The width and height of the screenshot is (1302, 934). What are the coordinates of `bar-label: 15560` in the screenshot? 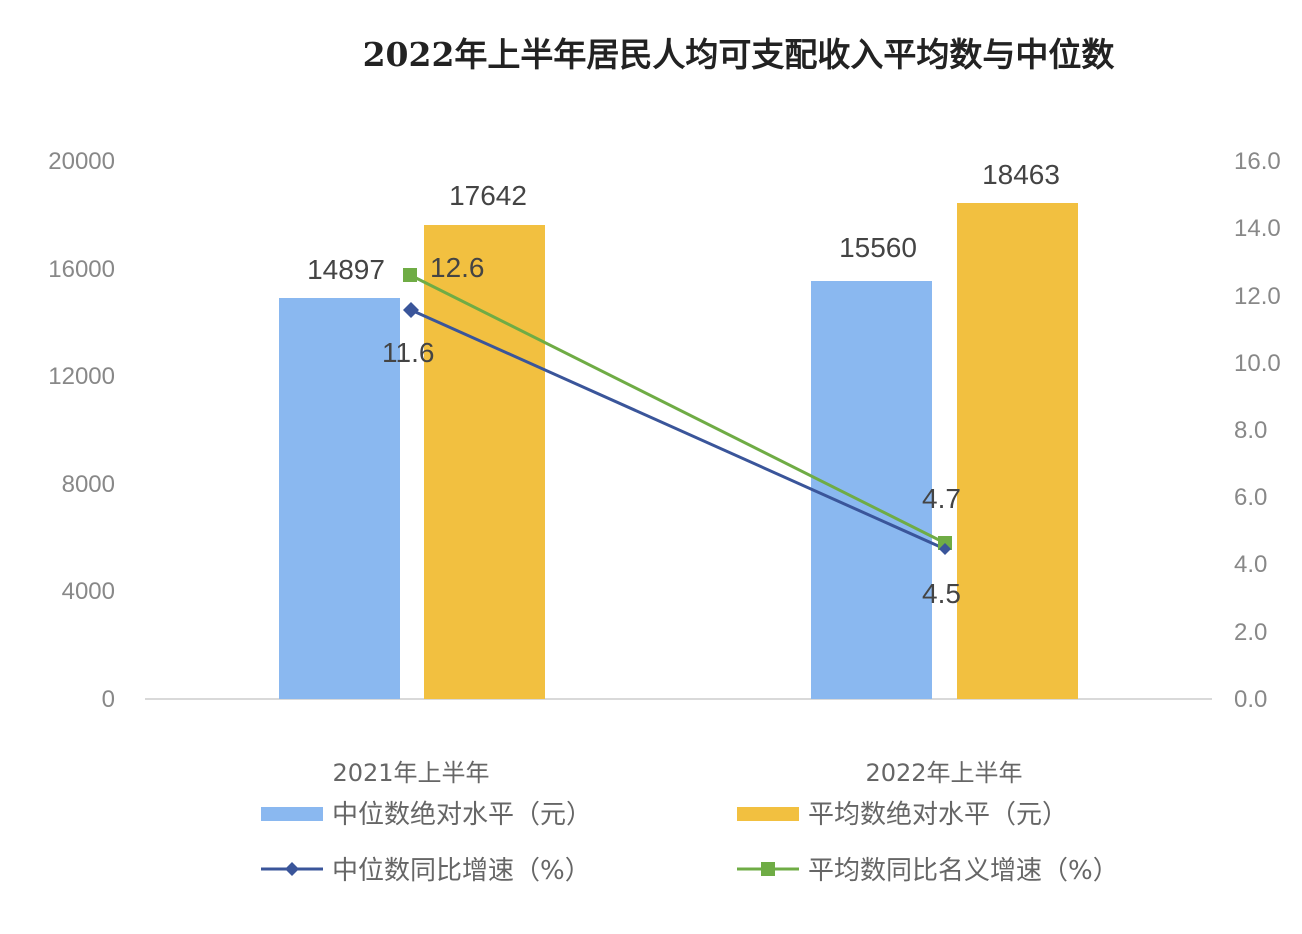 It's located at (878, 247).